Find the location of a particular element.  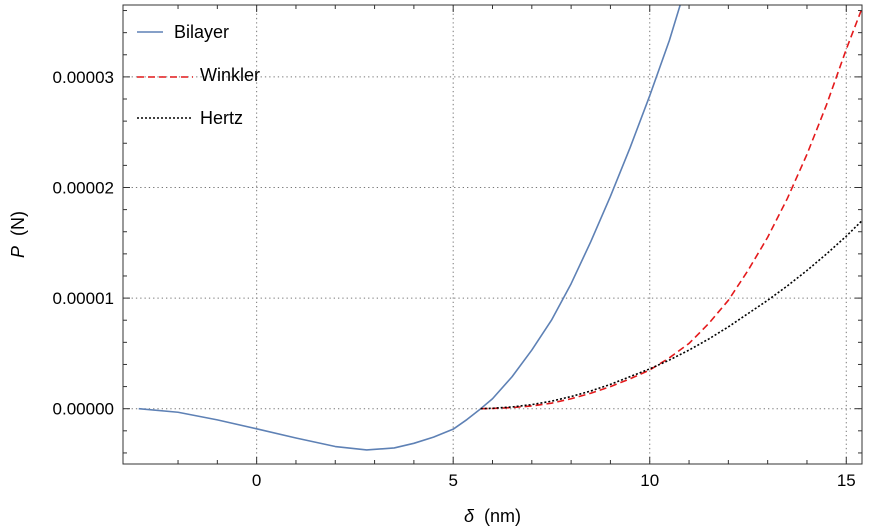

legend: Bilayer Winkler Hertz is located at coordinates (198, 75).